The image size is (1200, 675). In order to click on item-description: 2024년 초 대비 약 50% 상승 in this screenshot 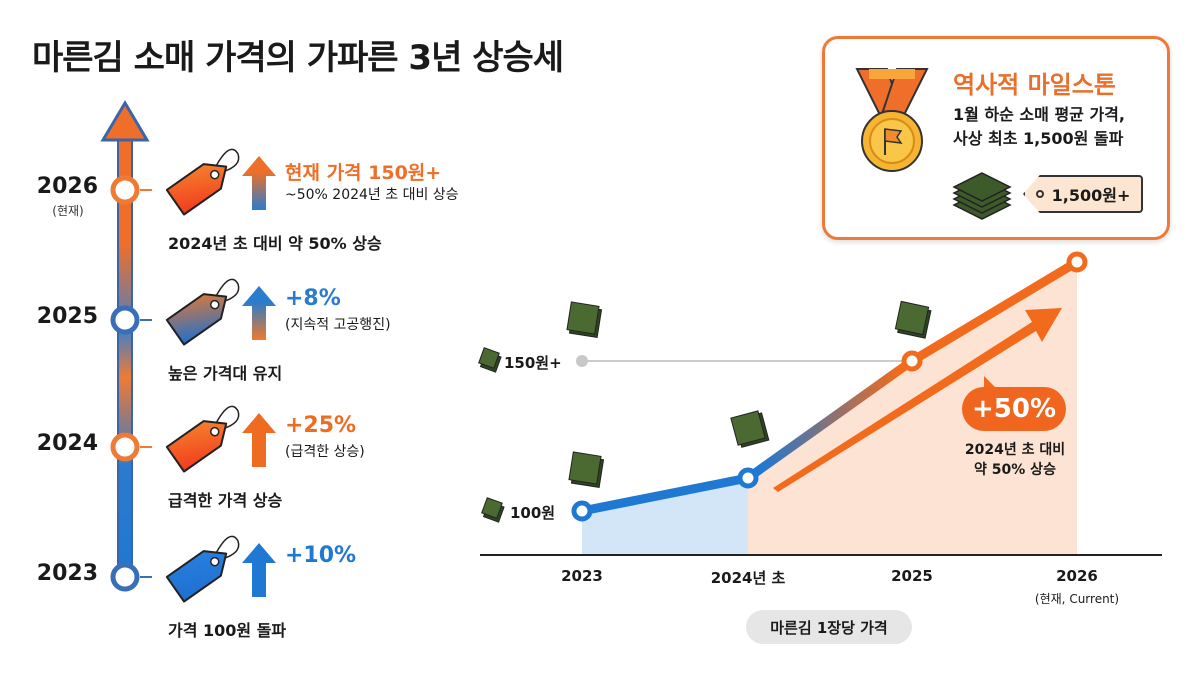, I will do `click(275, 243)`.